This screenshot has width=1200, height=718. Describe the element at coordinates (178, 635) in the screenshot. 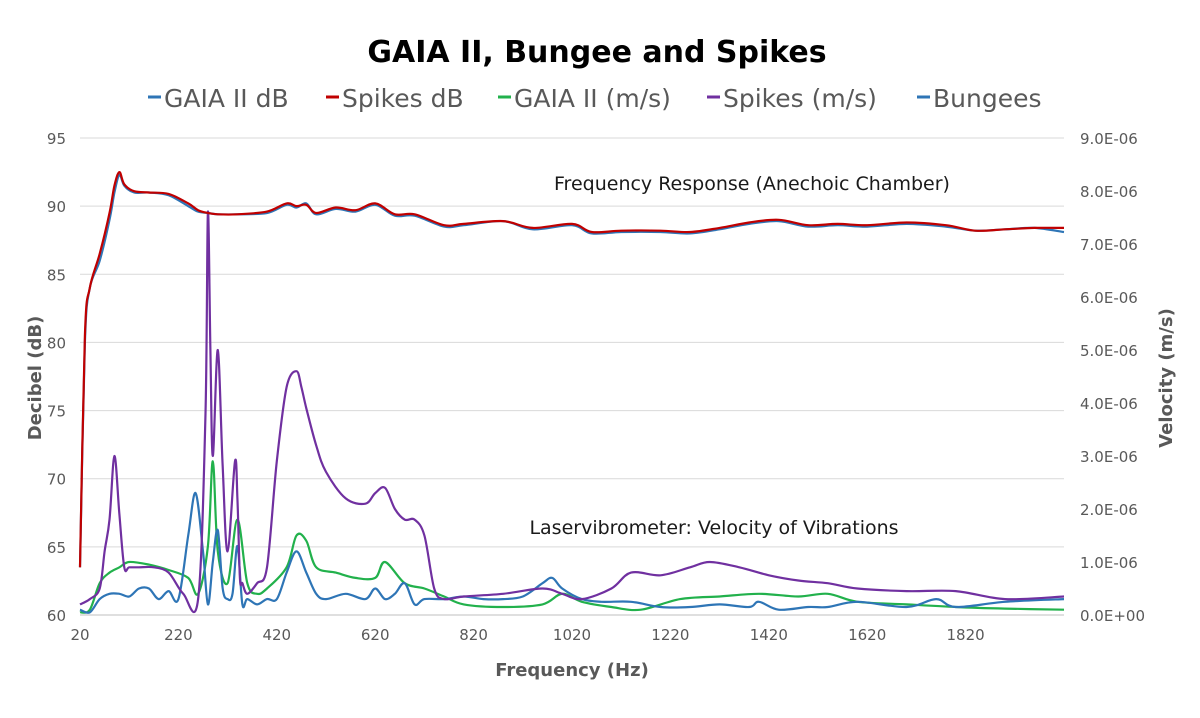

I see `x-tick-label: 220` at that location.